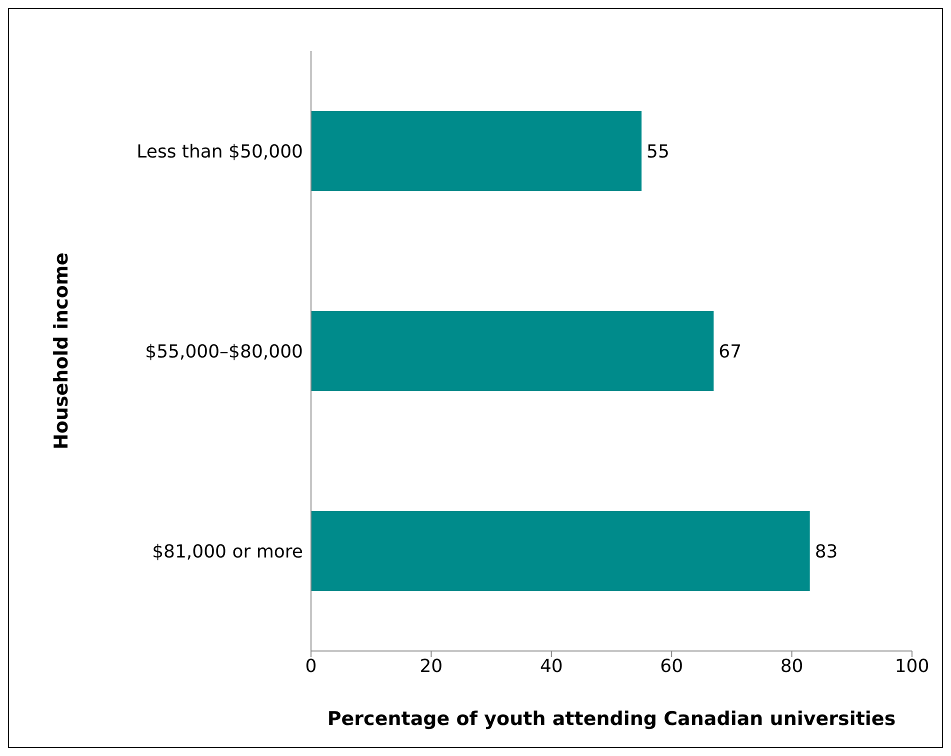  Describe the element at coordinates (658, 151) in the screenshot. I see `data-label: 55` at that location.